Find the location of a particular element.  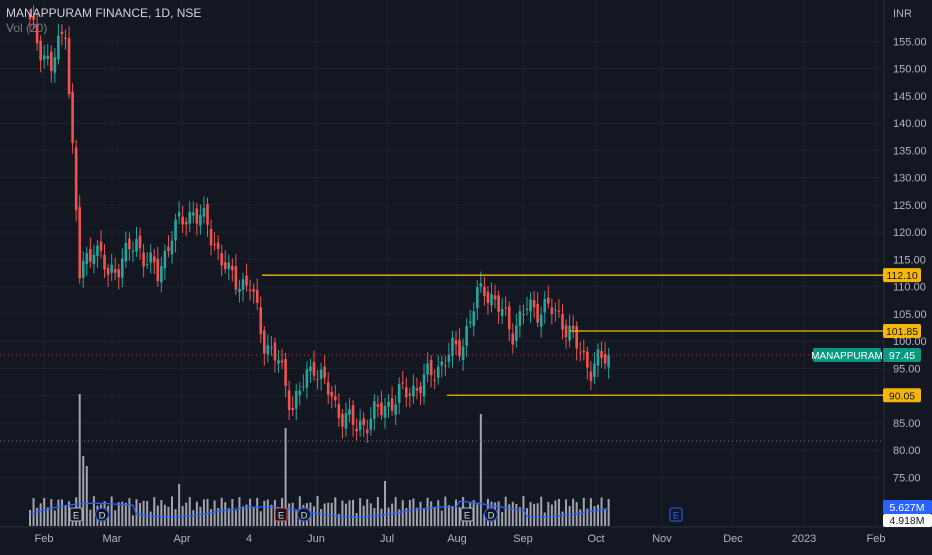

symbol-title: MANAPPURAM FINANCE, 1D, NSE is located at coordinates (104, 13).